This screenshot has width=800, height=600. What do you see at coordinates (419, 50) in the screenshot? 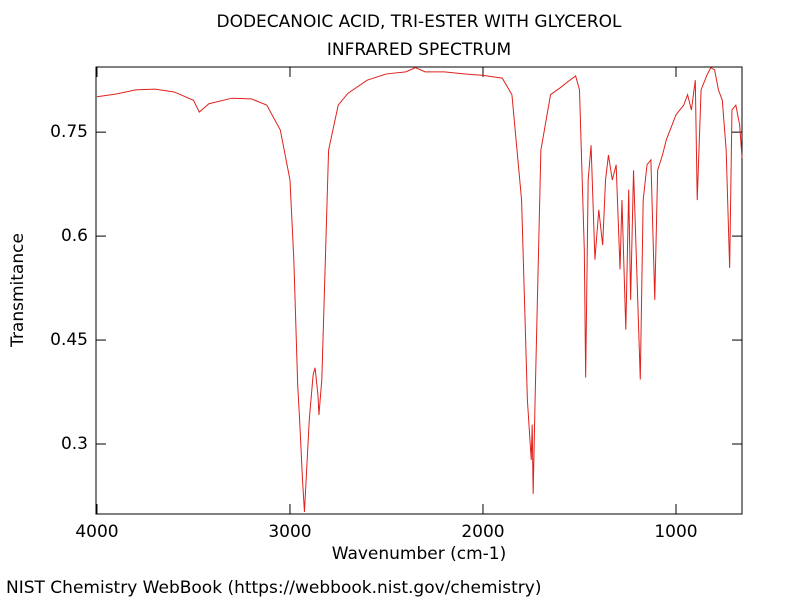
I see `chart-subtitle: INFRARED SPECTRUM` at bounding box center [419, 50].